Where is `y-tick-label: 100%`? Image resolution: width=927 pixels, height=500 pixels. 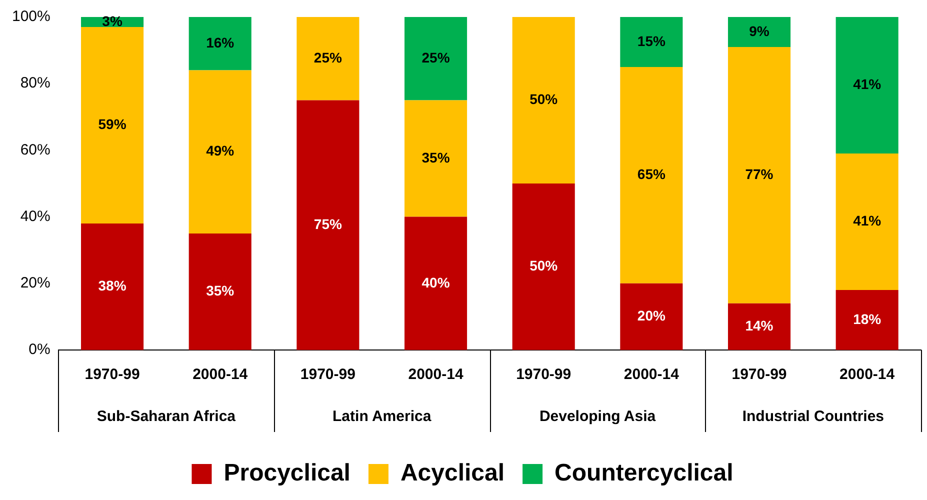
y-tick-label: 100% is located at coordinates (31, 17).